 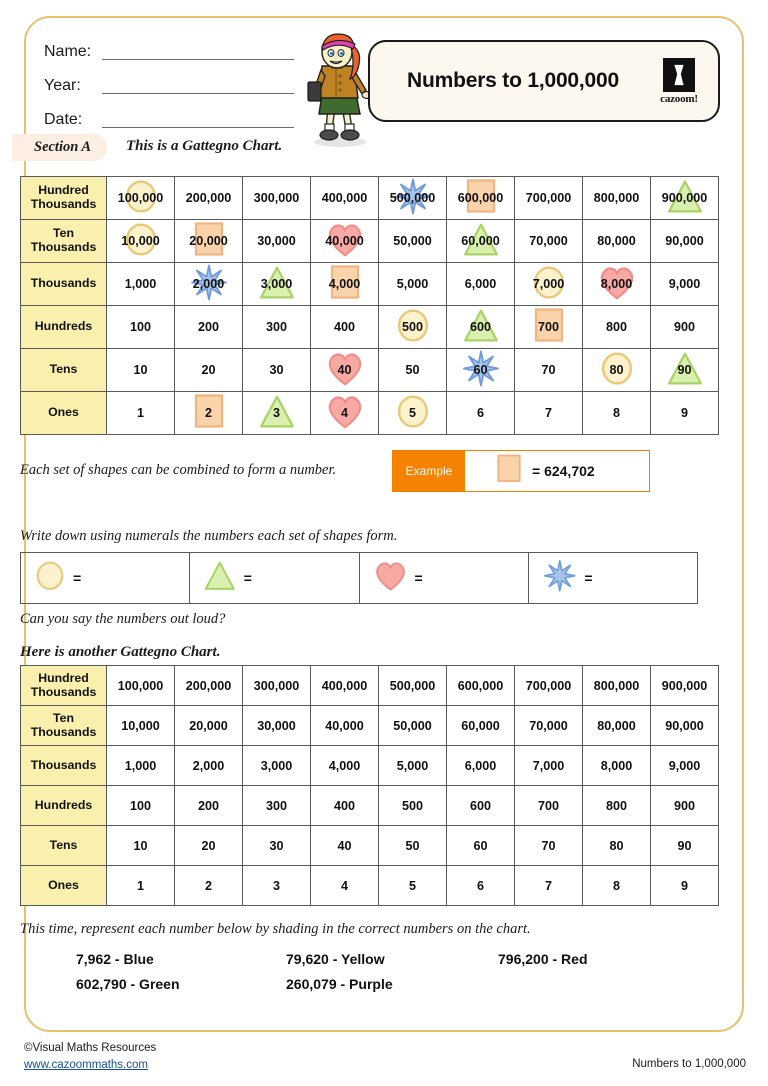 I want to click on chart1-cell: 8, so click(x=616, y=413).